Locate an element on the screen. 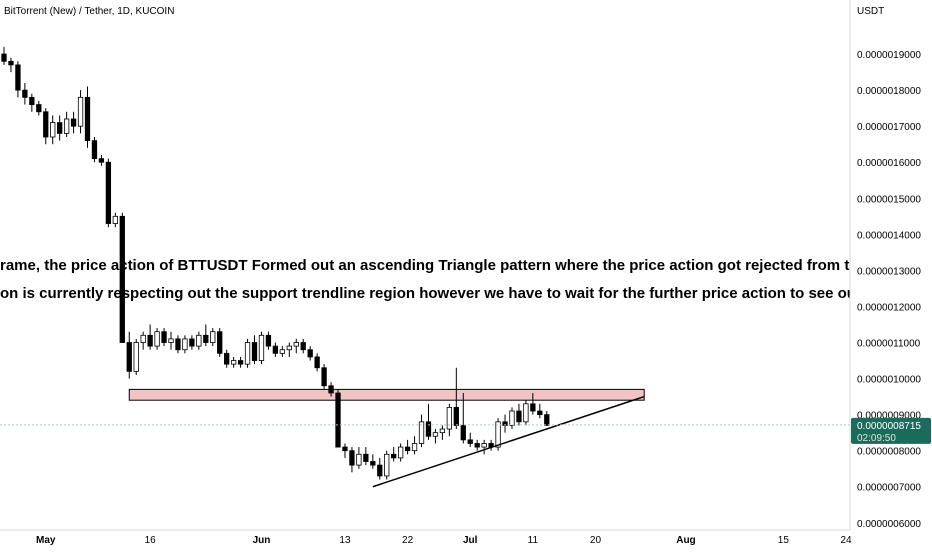 The width and height of the screenshot is (932, 555). price-tick-label: 0.0000018000 is located at coordinates (889, 91).